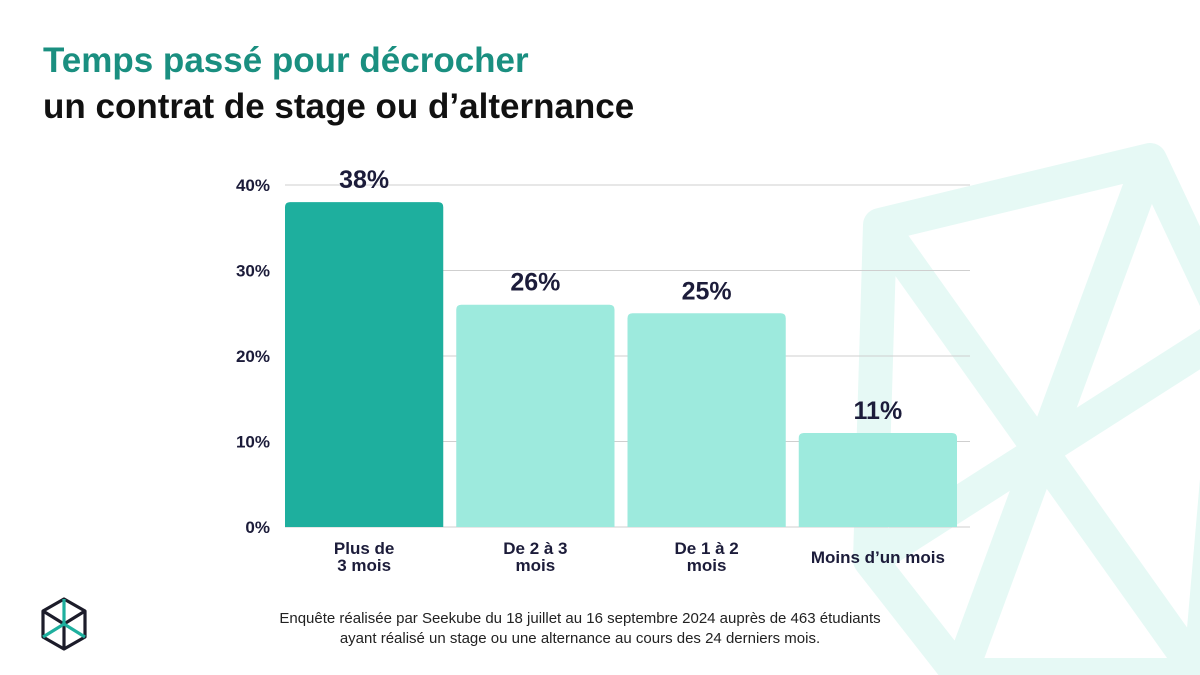 Image resolution: width=1200 pixels, height=675 pixels. What do you see at coordinates (339, 106) in the screenshot?
I see `title-line-2: un contrat de stage ou d’alternance` at bounding box center [339, 106].